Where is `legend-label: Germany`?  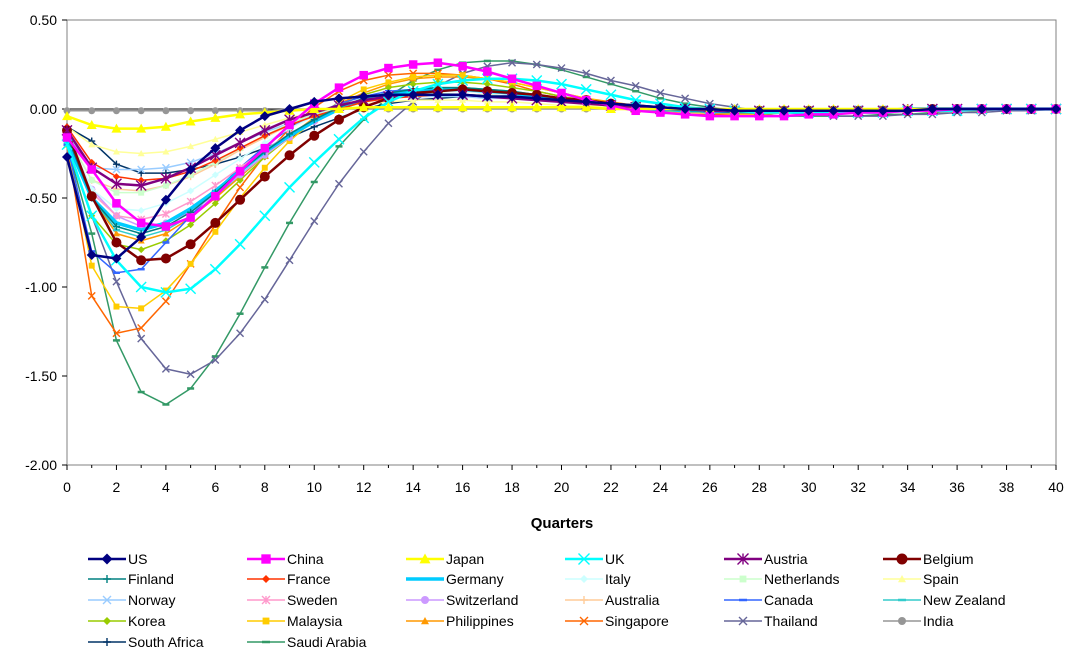
legend-label: Germany is located at coordinates (475, 579).